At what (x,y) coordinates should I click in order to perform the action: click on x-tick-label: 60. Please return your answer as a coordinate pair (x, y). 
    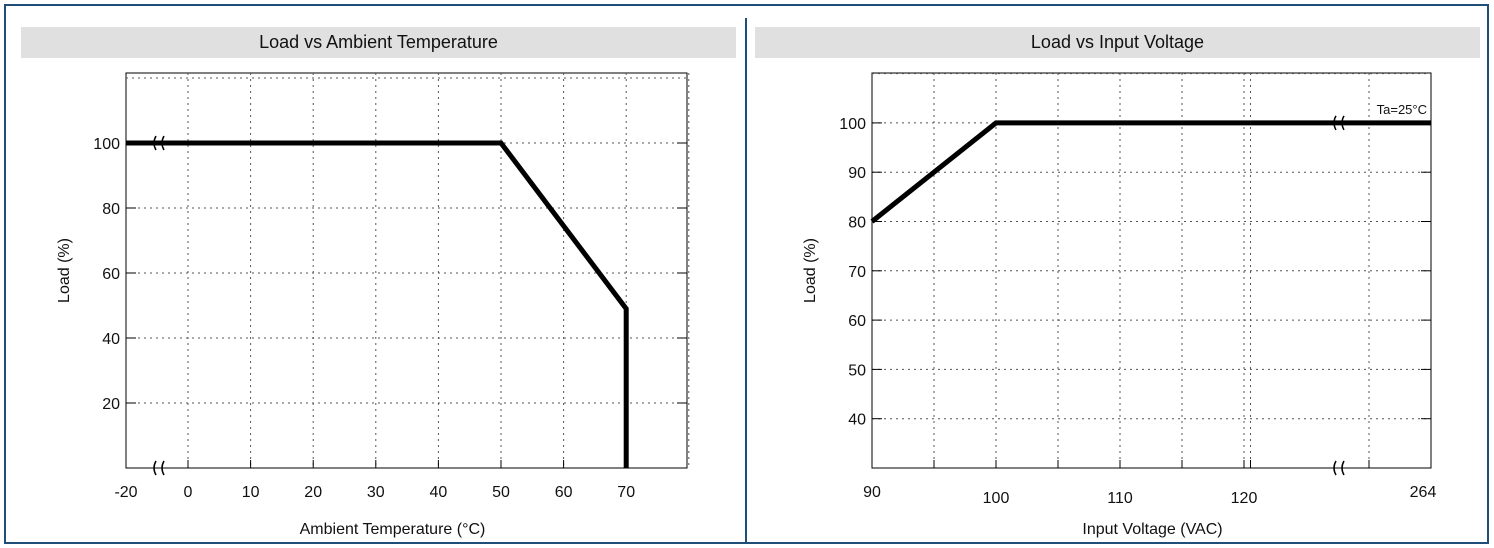
    Looking at the image, I should click on (564, 492).